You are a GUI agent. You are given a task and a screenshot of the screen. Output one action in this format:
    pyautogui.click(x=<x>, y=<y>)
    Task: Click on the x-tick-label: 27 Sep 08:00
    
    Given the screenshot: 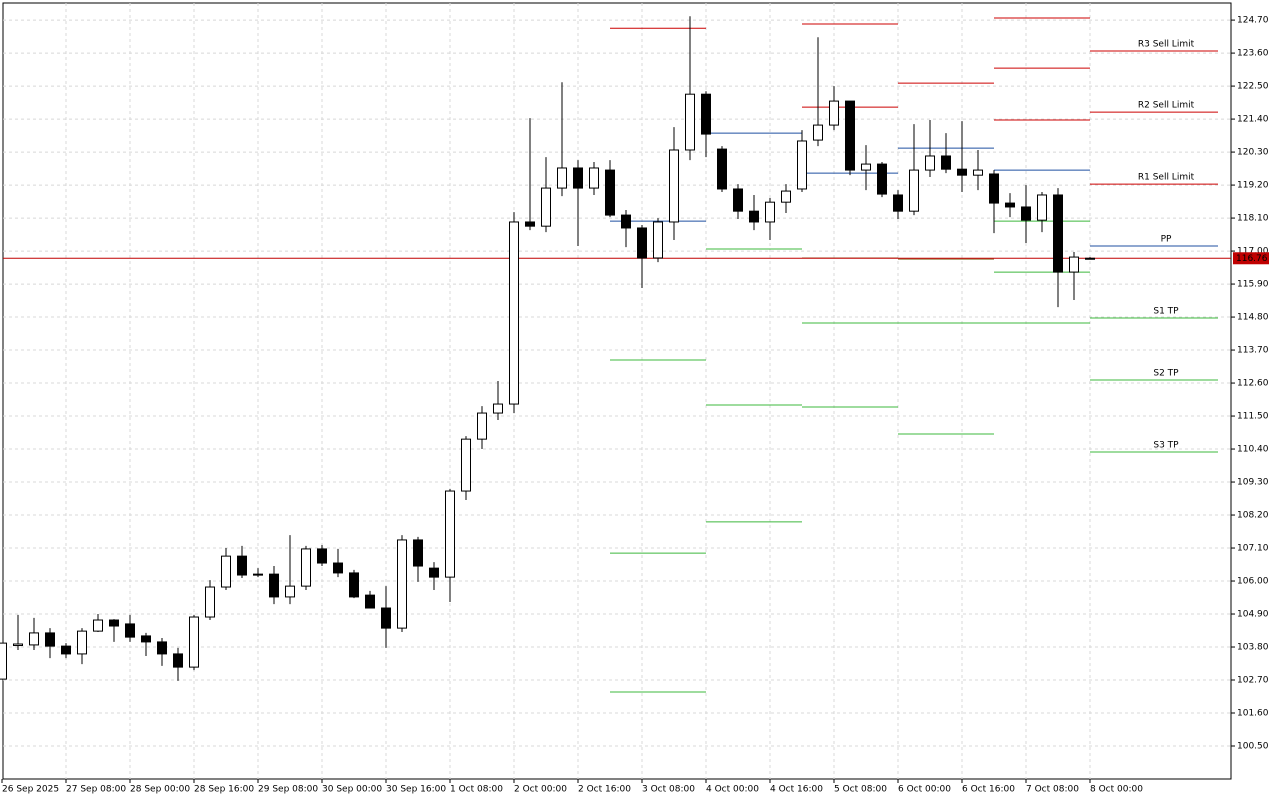 What is the action you would take?
    pyautogui.click(x=96, y=790)
    